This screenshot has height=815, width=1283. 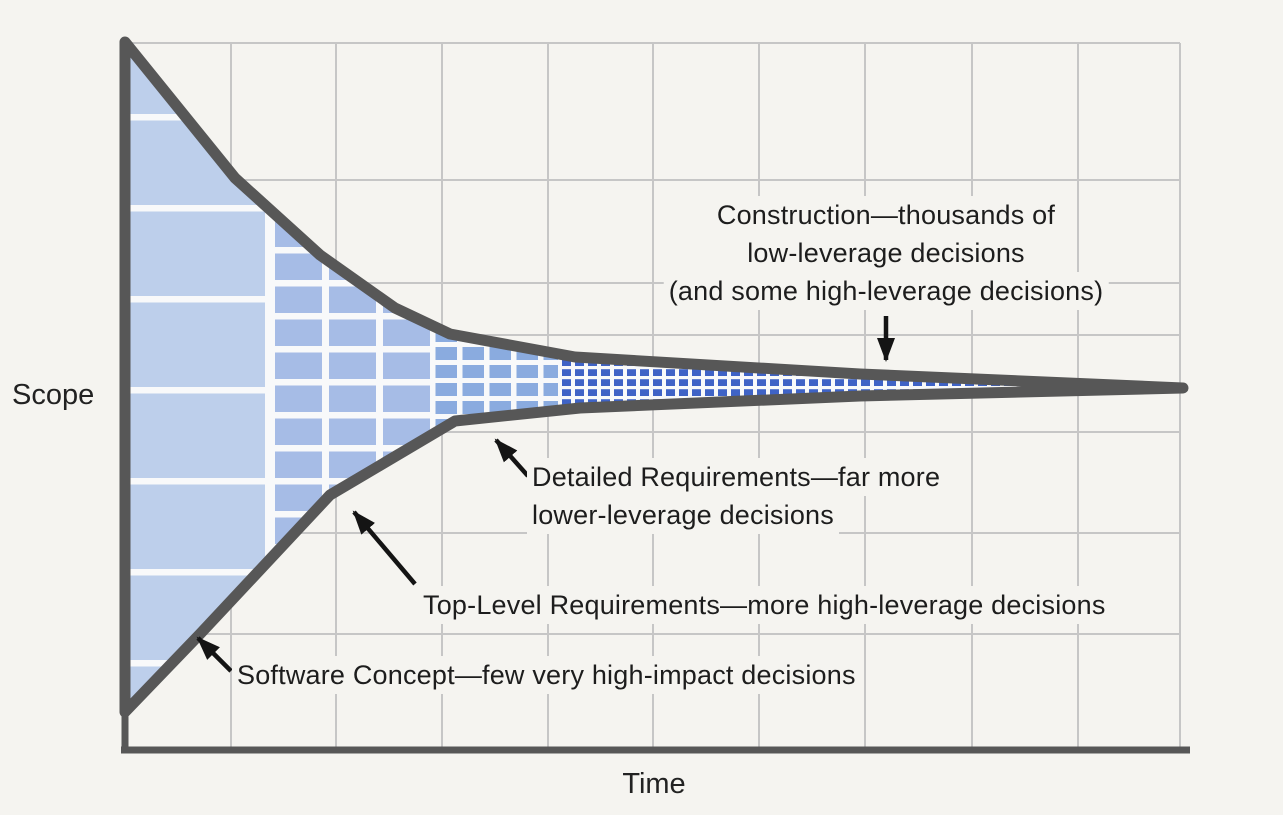 I want to click on construction-label-line1: Construction—thousands of, so click(x=886, y=215).